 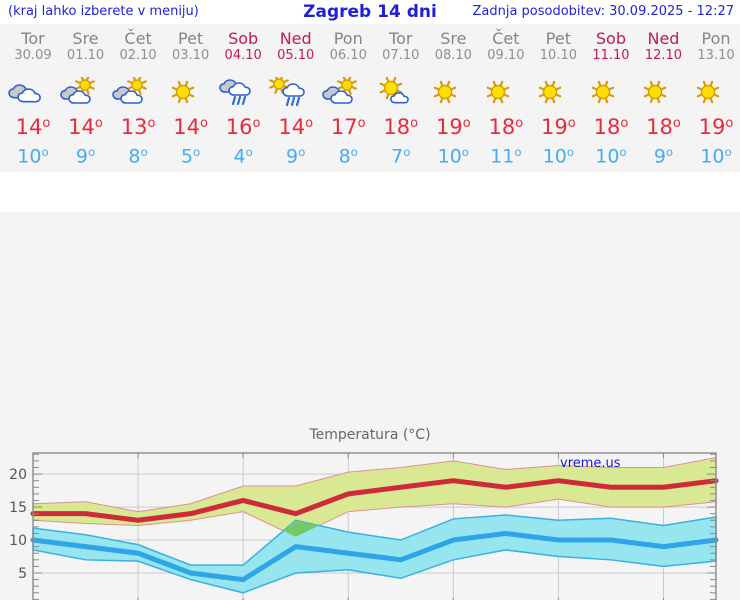 I want to click on temperature-chart-title: Temperatura (°C), so click(x=370, y=435).